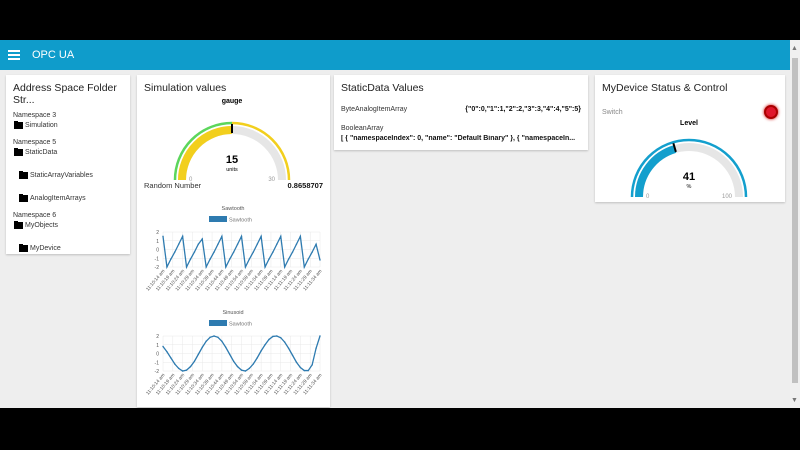  Describe the element at coordinates (14, 55) in the screenshot. I see `hamburger-menu-icon` at that location.